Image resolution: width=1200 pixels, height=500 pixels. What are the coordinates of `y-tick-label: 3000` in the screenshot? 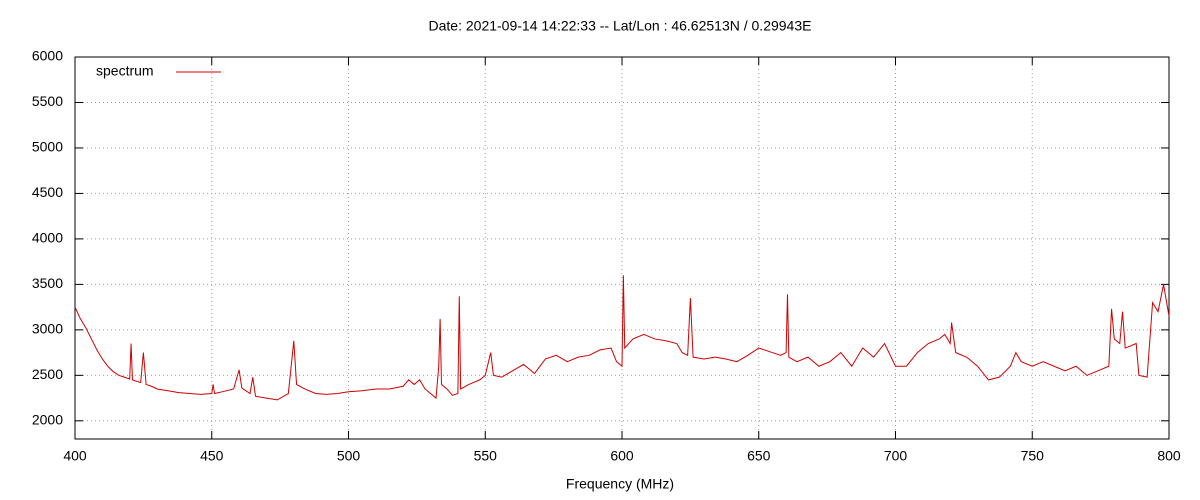 It's located at (47, 329).